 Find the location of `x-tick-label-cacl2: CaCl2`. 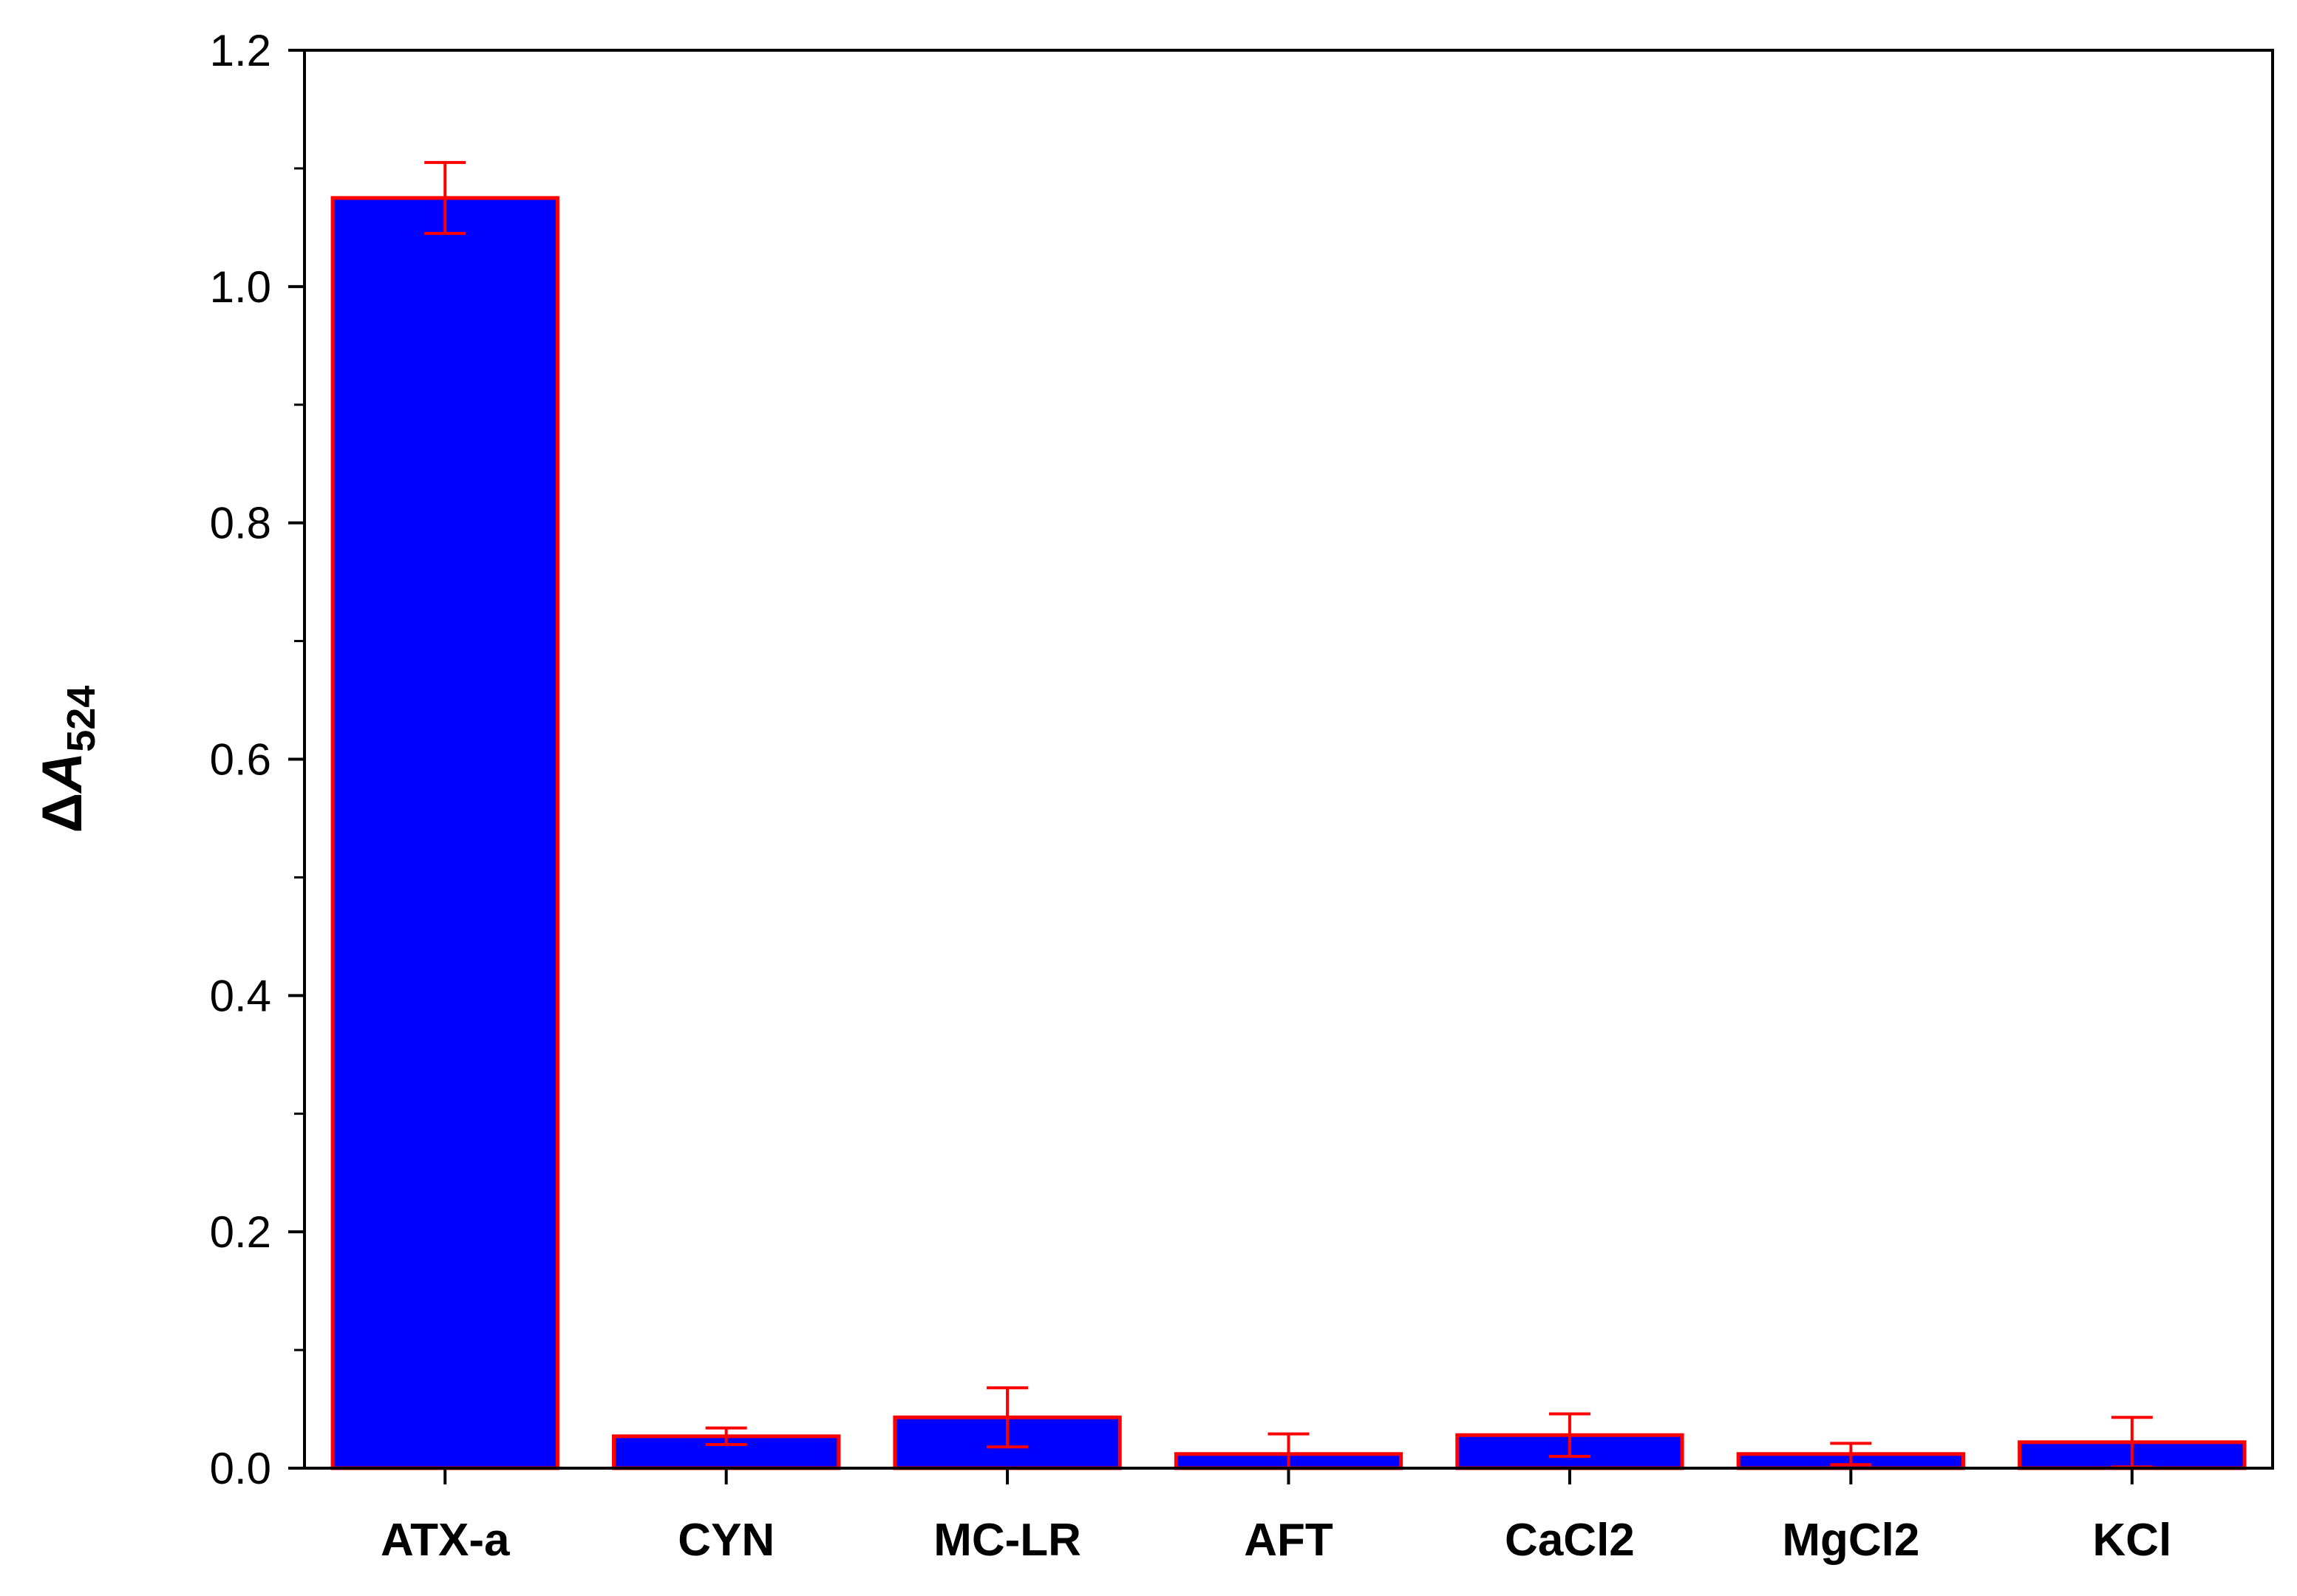

x-tick-label-cacl2: CaCl2 is located at coordinates (1570, 1540).